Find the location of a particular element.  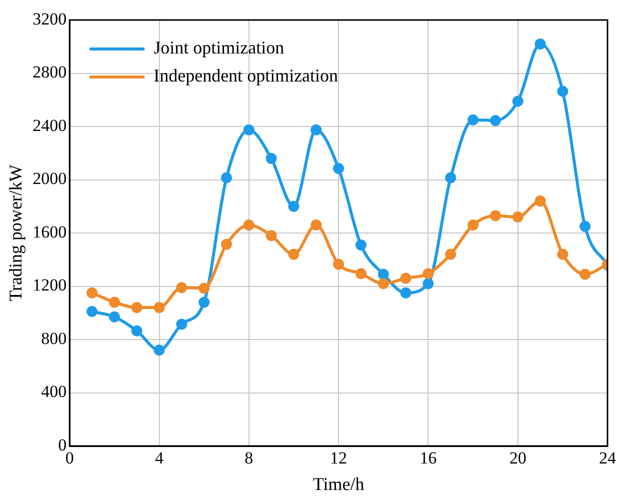

y-tick-label: 3200 is located at coordinates (49, 18).